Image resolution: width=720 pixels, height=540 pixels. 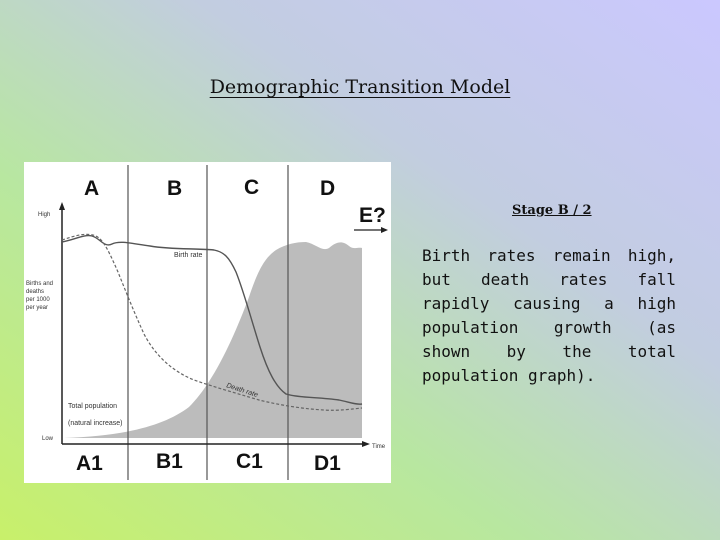 I want to click on y-axis-low-label: Low, so click(x=48, y=439).